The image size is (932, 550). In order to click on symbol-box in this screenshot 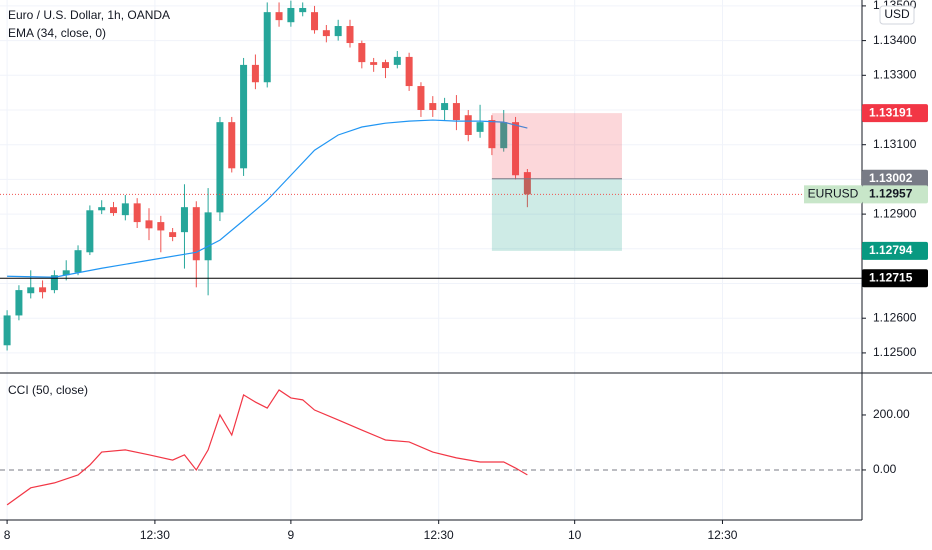, I will do `click(833, 194)`.